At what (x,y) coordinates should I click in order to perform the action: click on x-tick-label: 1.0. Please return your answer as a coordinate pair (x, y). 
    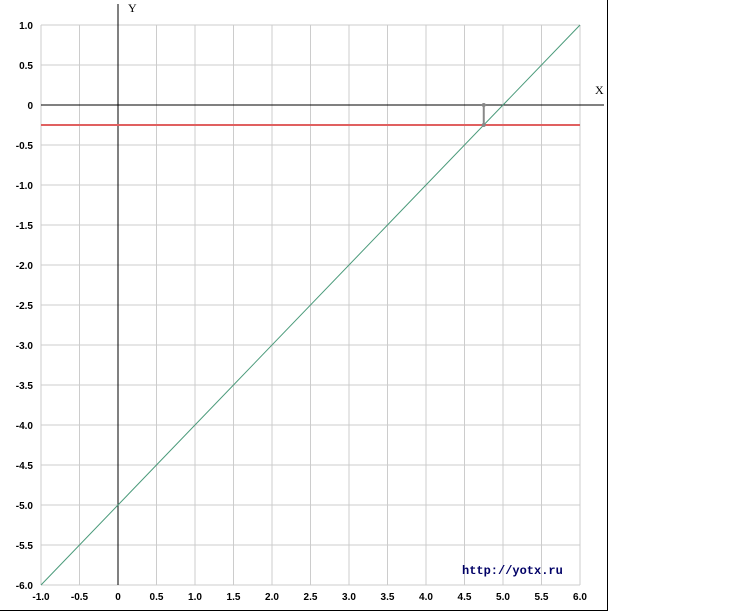
    Looking at the image, I should click on (195, 597).